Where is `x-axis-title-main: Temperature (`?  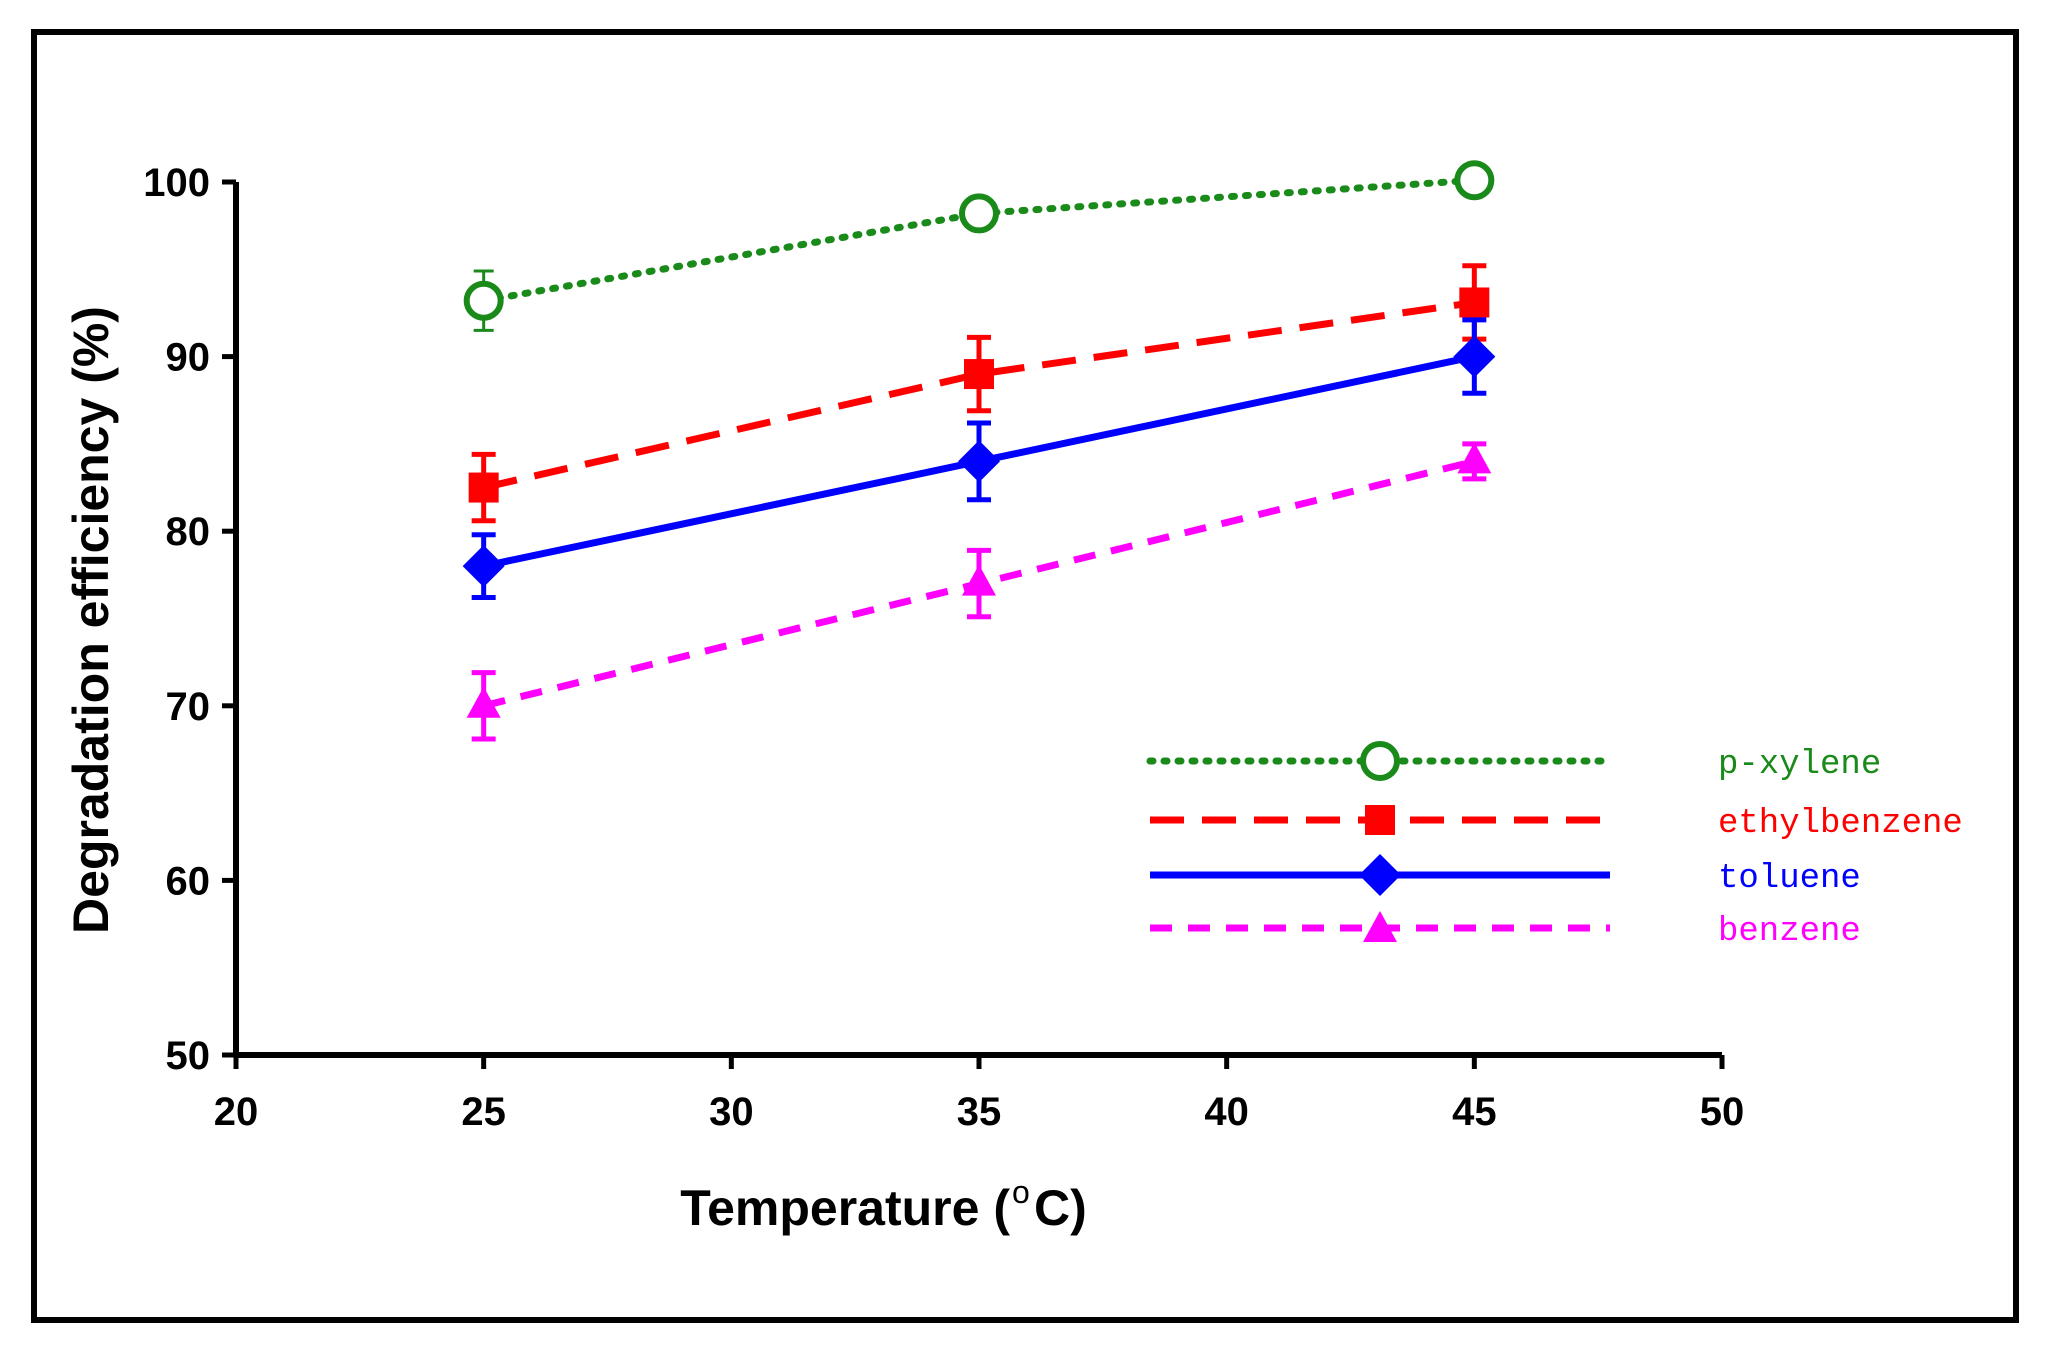 x-axis-title-main: Temperature ( is located at coordinates (845, 1208).